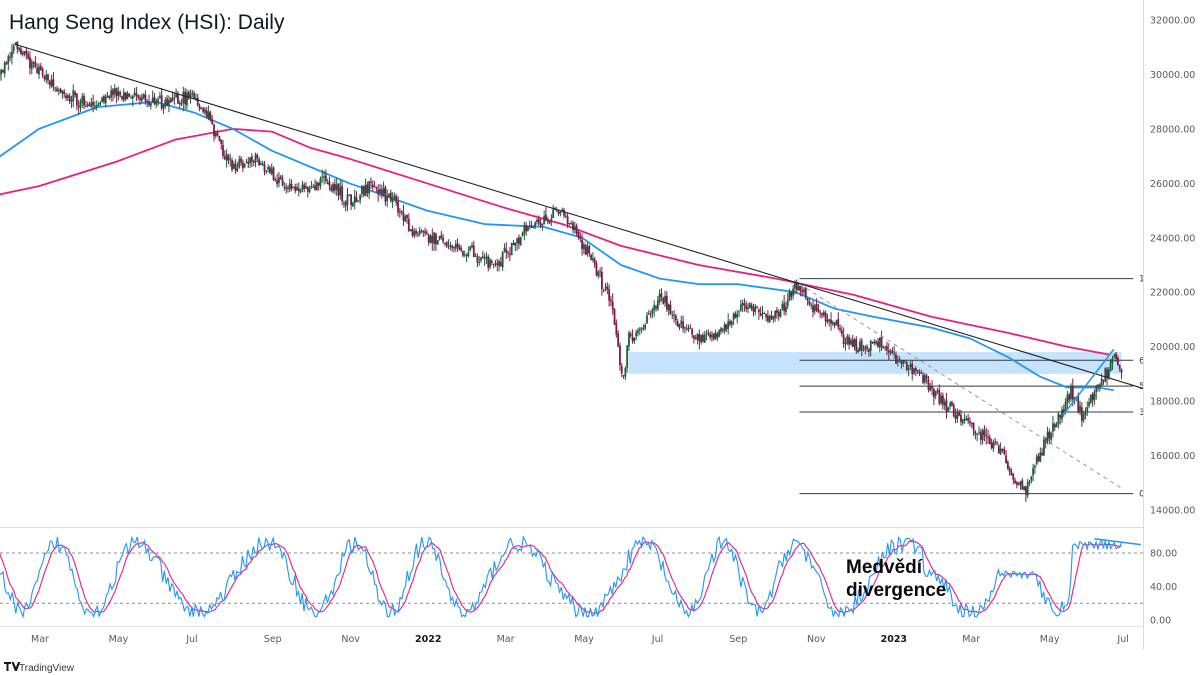 Image resolution: width=1200 pixels, height=675 pixels. I want to click on divergence-line, so click(1118, 541).